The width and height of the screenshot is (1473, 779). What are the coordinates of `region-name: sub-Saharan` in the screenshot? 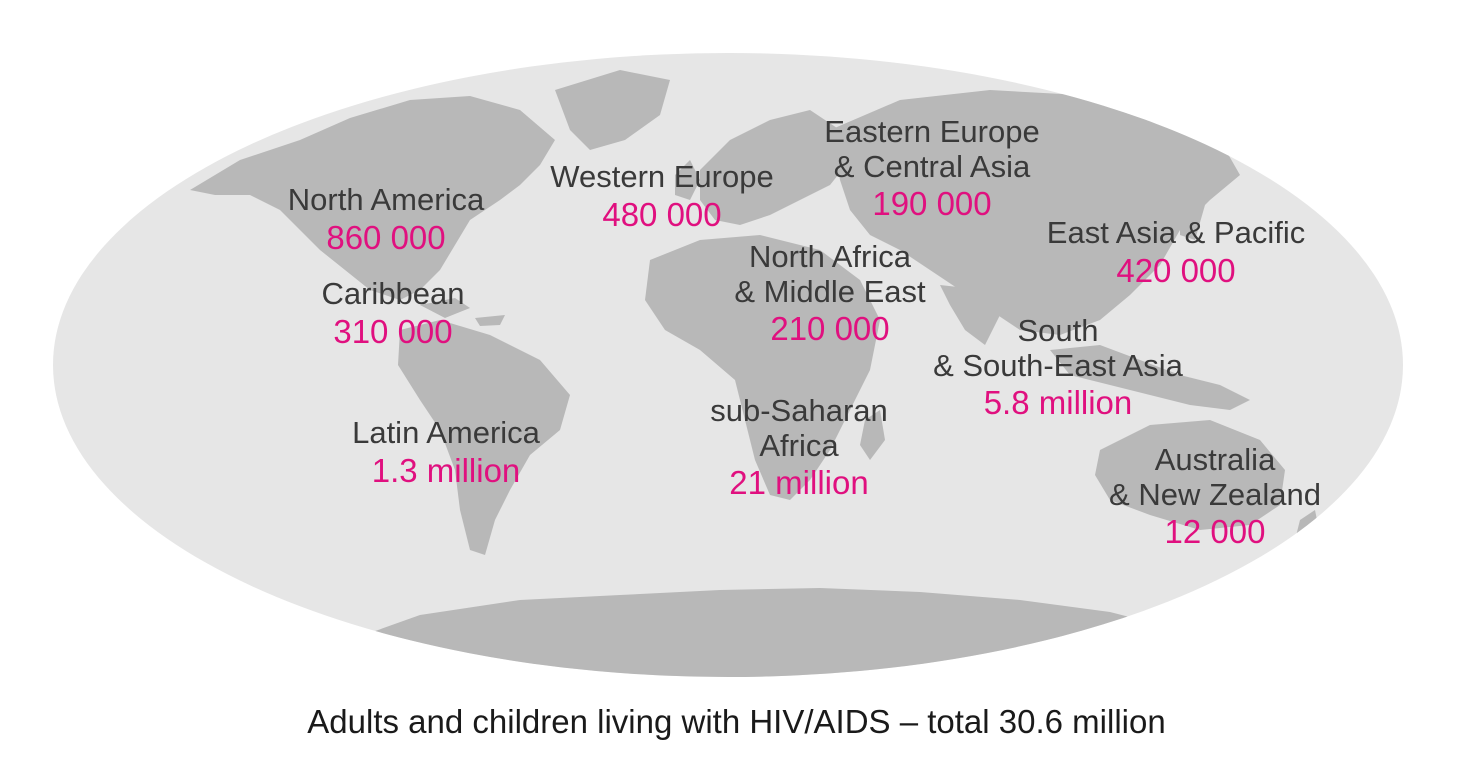 It's located at (799, 410).